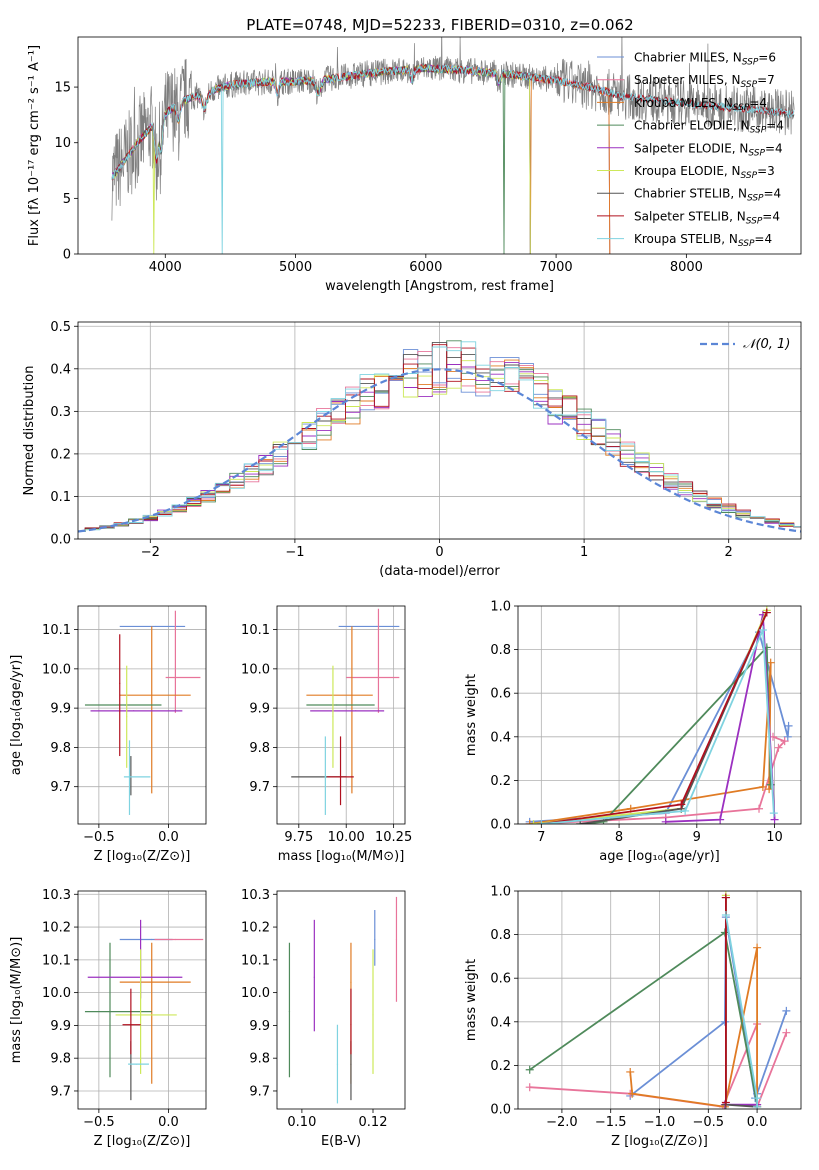  I want to click on x-tick-label: 10, so click(774, 837).